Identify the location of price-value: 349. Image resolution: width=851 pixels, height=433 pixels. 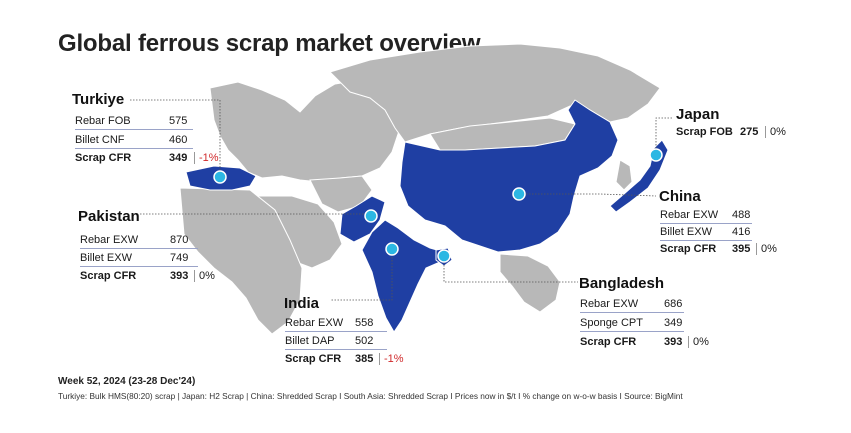
(673, 323).